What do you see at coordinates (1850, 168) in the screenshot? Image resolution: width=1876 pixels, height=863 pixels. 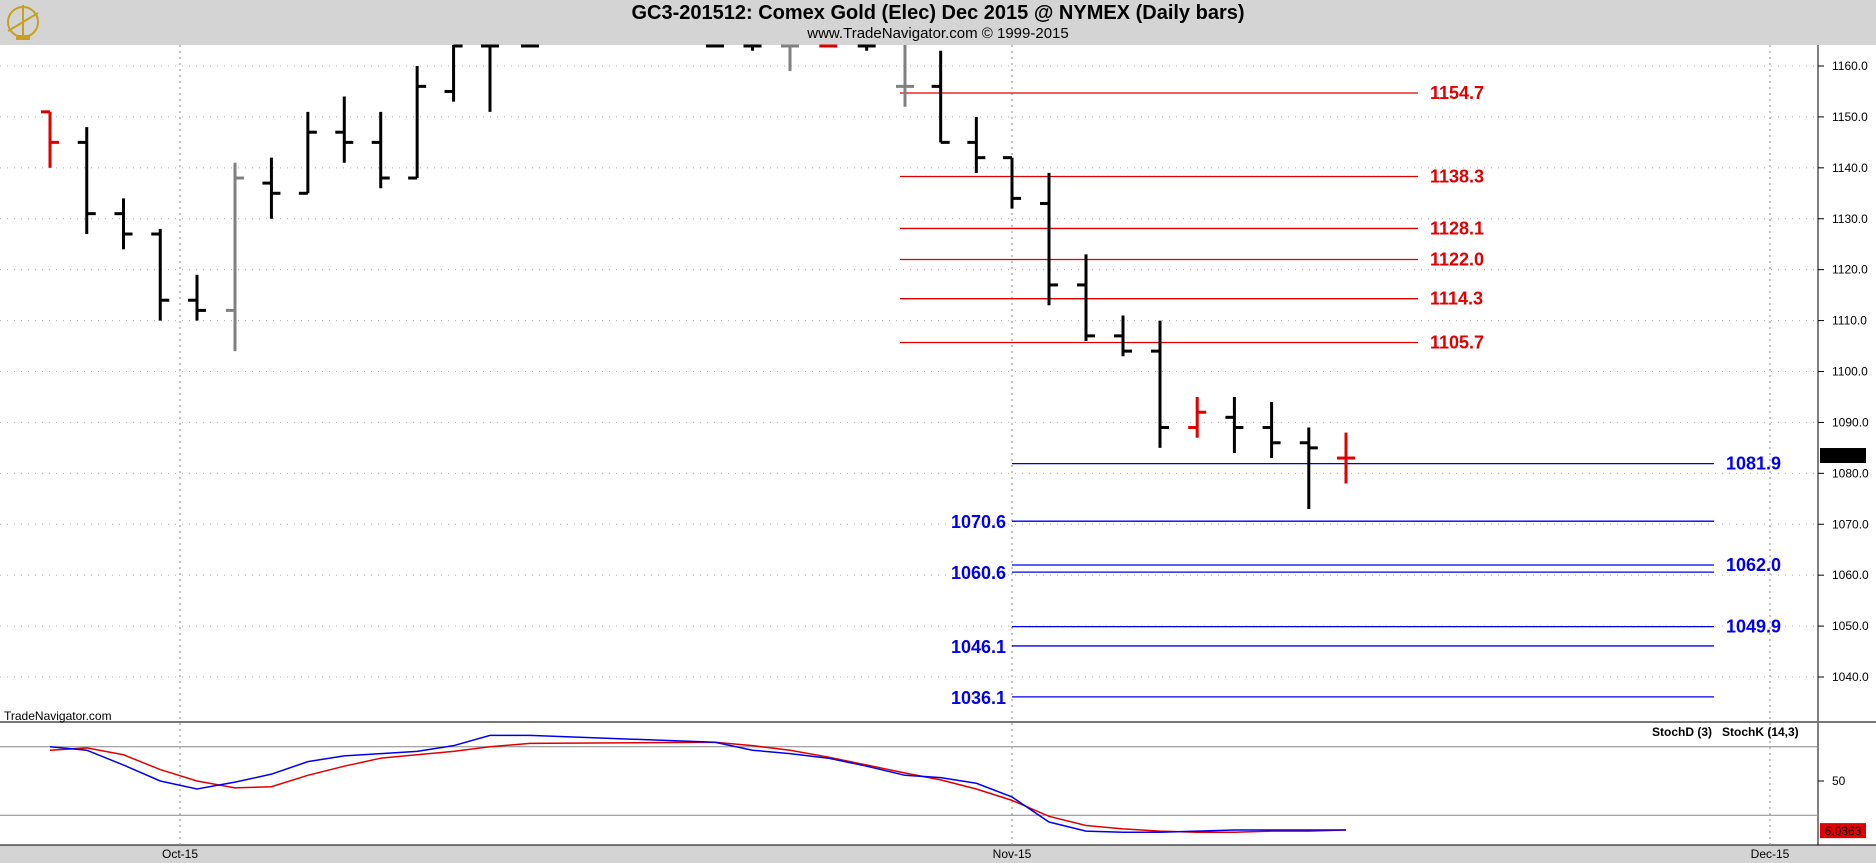 I see `price-tick-label: 1140.0` at bounding box center [1850, 168].